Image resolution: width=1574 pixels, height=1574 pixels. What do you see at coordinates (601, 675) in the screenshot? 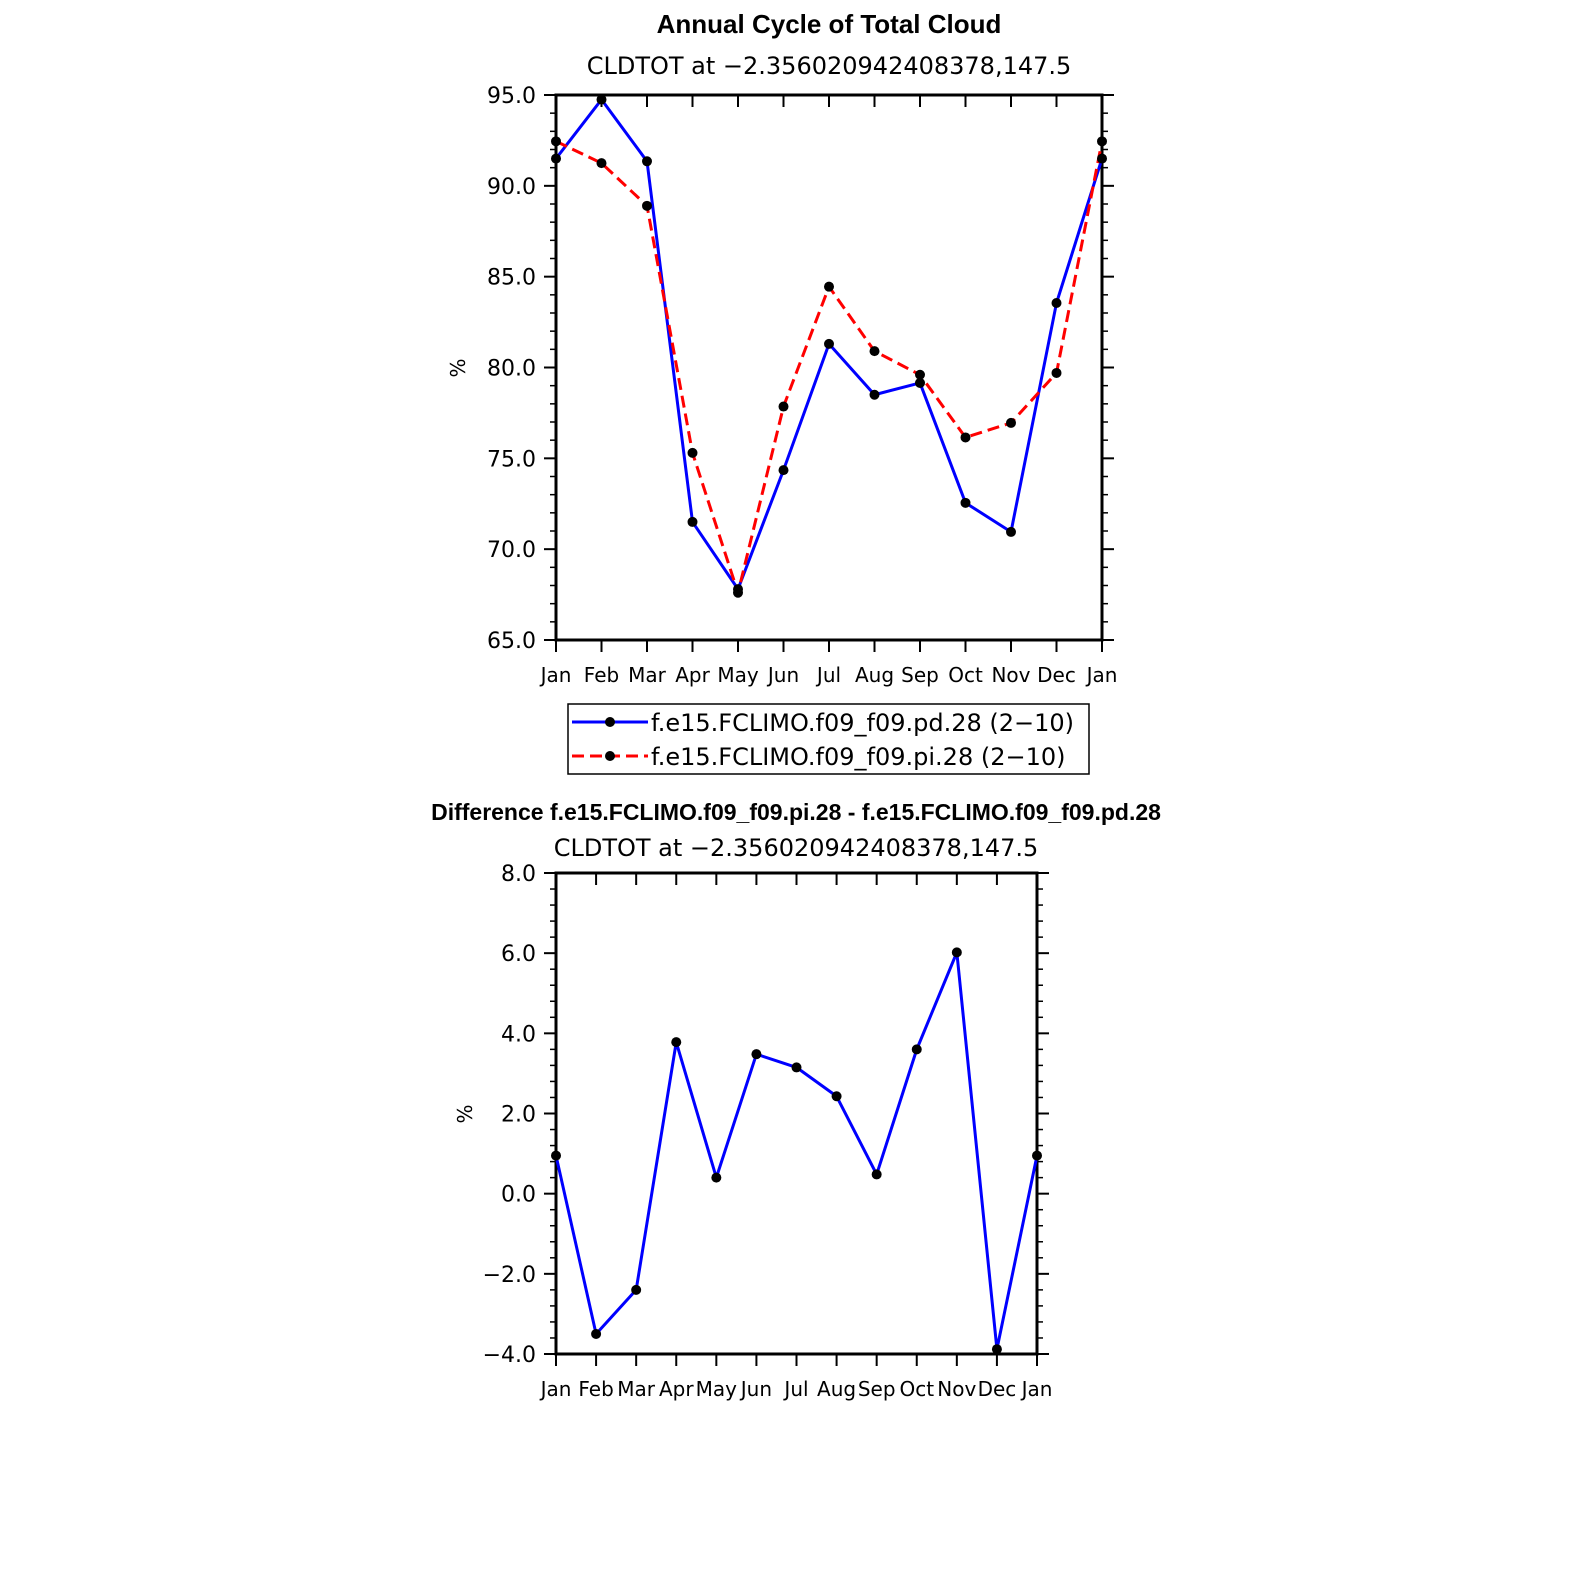
I see `chart1-xtick-label: Feb` at bounding box center [601, 675].